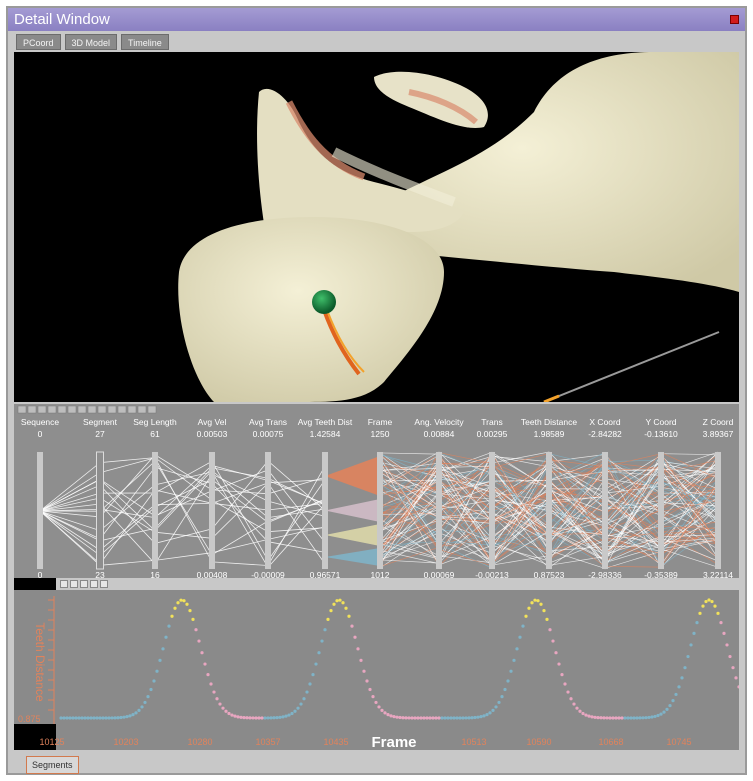 The height and width of the screenshot is (781, 753). What do you see at coordinates (52, 765) in the screenshot?
I see `segments-button: Segments` at bounding box center [52, 765].